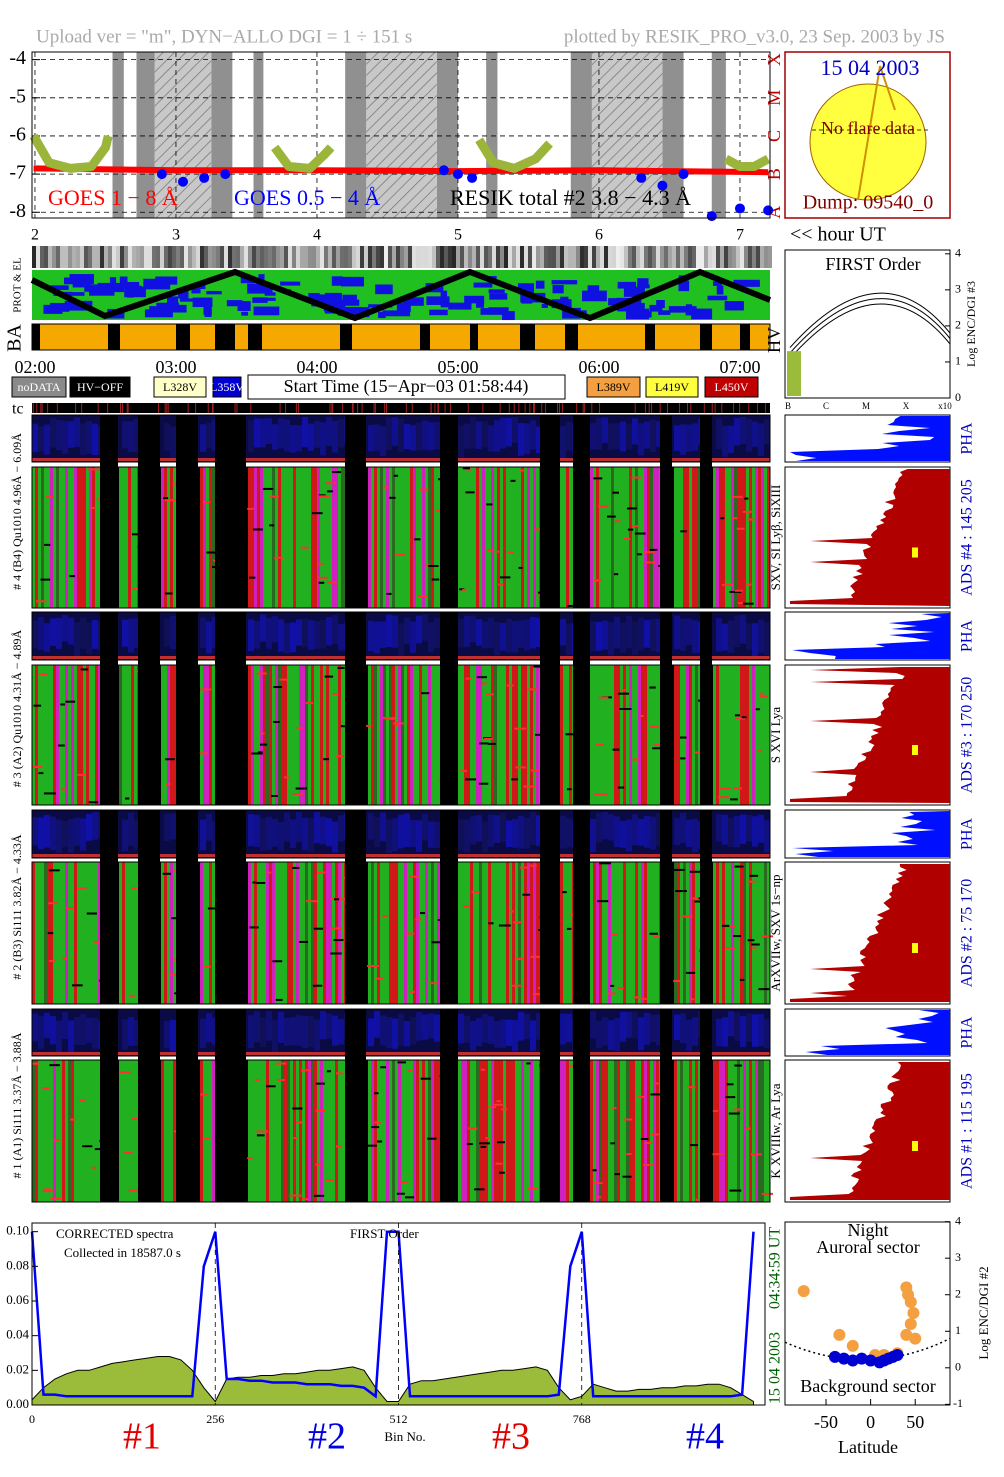 This screenshot has width=1004, height=1477. I want to click on ads-marker, so click(915, 1146).